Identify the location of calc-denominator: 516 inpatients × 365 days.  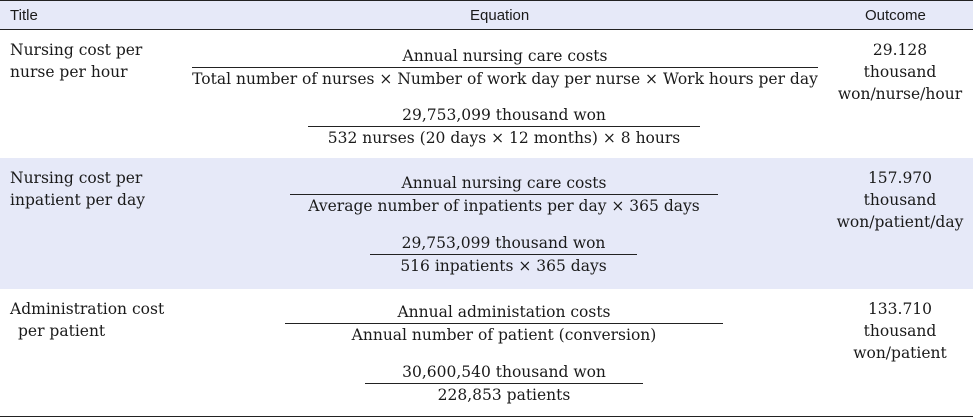
(503, 266).